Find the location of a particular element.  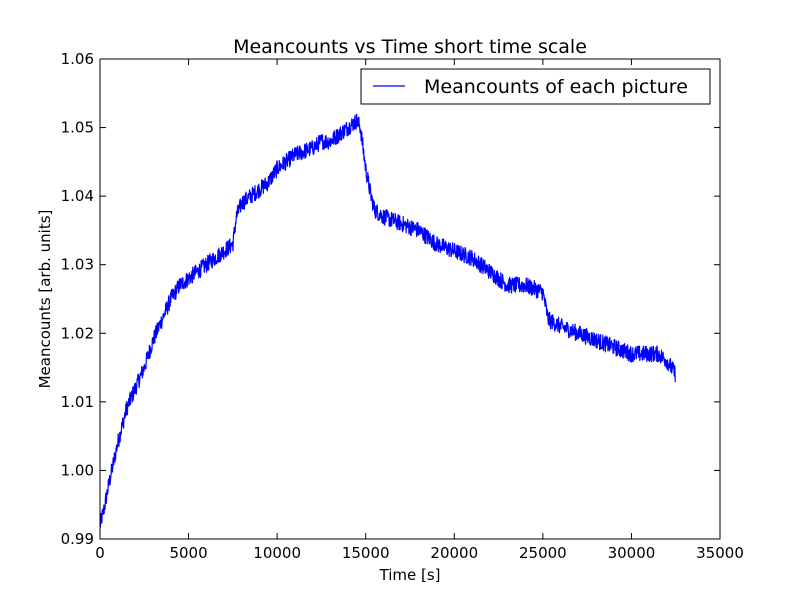

y-tick-label: 1.01 is located at coordinates (77, 402).